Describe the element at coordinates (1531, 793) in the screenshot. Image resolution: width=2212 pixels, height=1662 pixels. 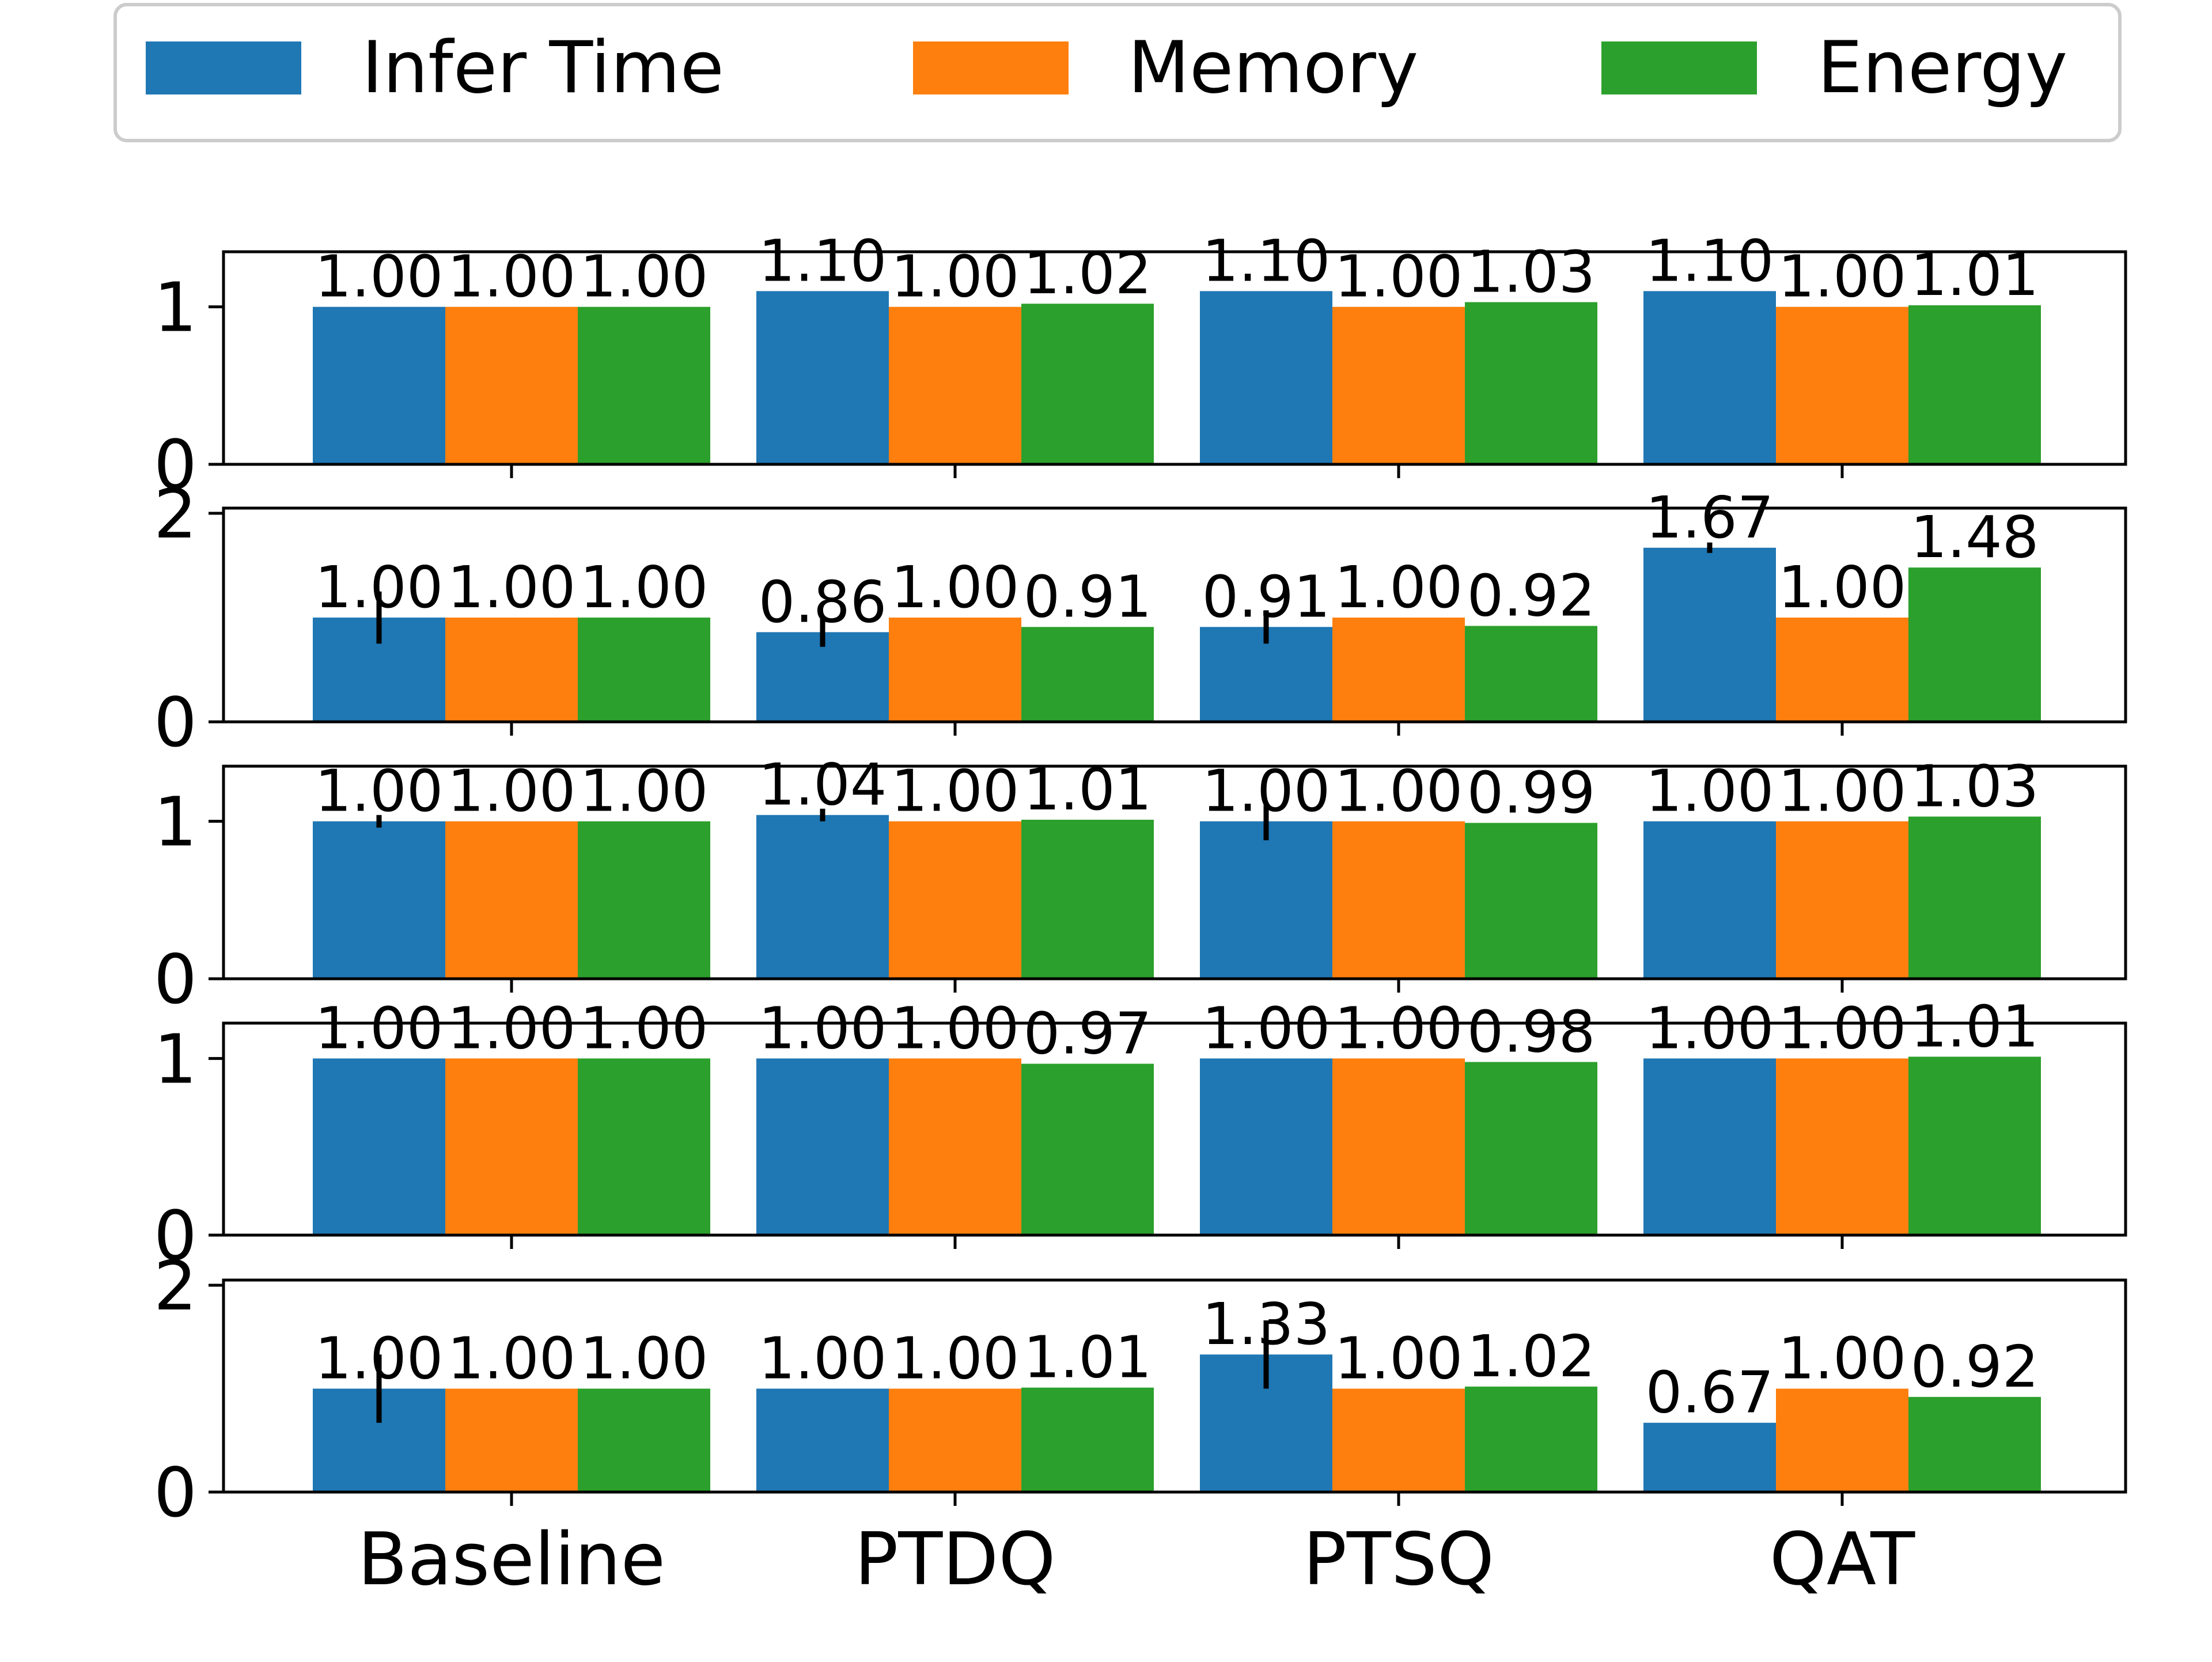
I see `data-label: 0.99` at that location.